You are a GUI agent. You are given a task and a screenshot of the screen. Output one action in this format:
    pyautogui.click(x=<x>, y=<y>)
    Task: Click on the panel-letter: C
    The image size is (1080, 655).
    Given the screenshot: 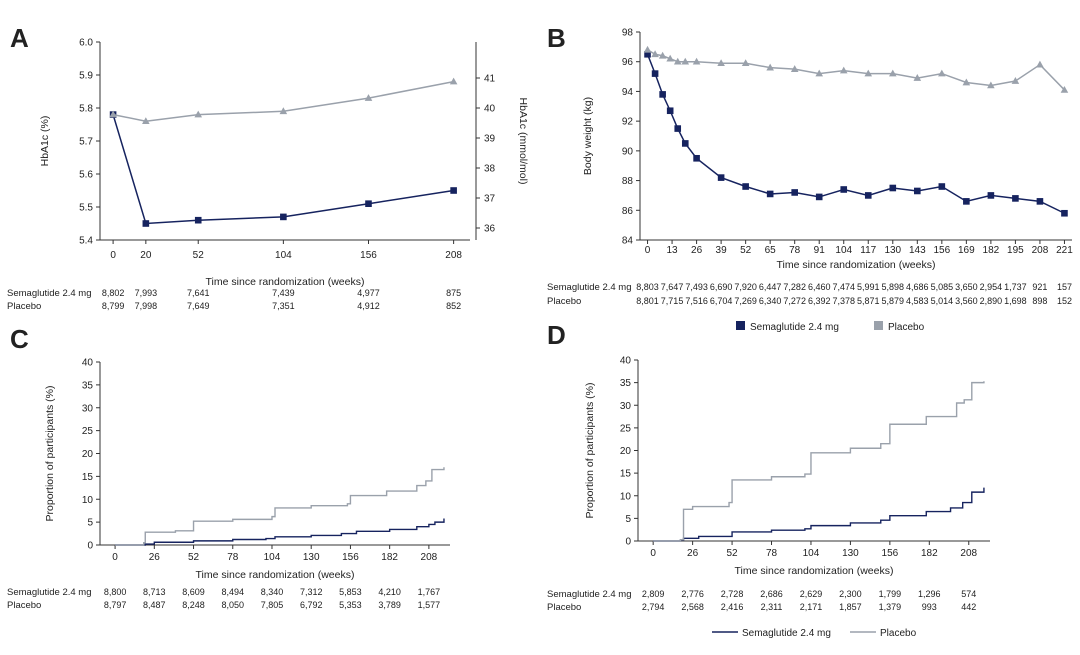 What is the action you would take?
    pyautogui.click(x=19, y=339)
    